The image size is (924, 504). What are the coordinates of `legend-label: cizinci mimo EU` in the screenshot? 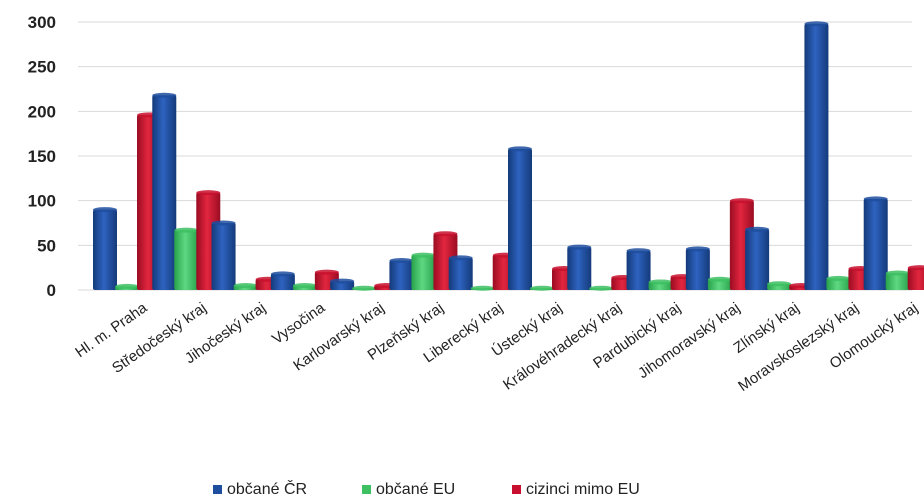 It's located at (583, 489).